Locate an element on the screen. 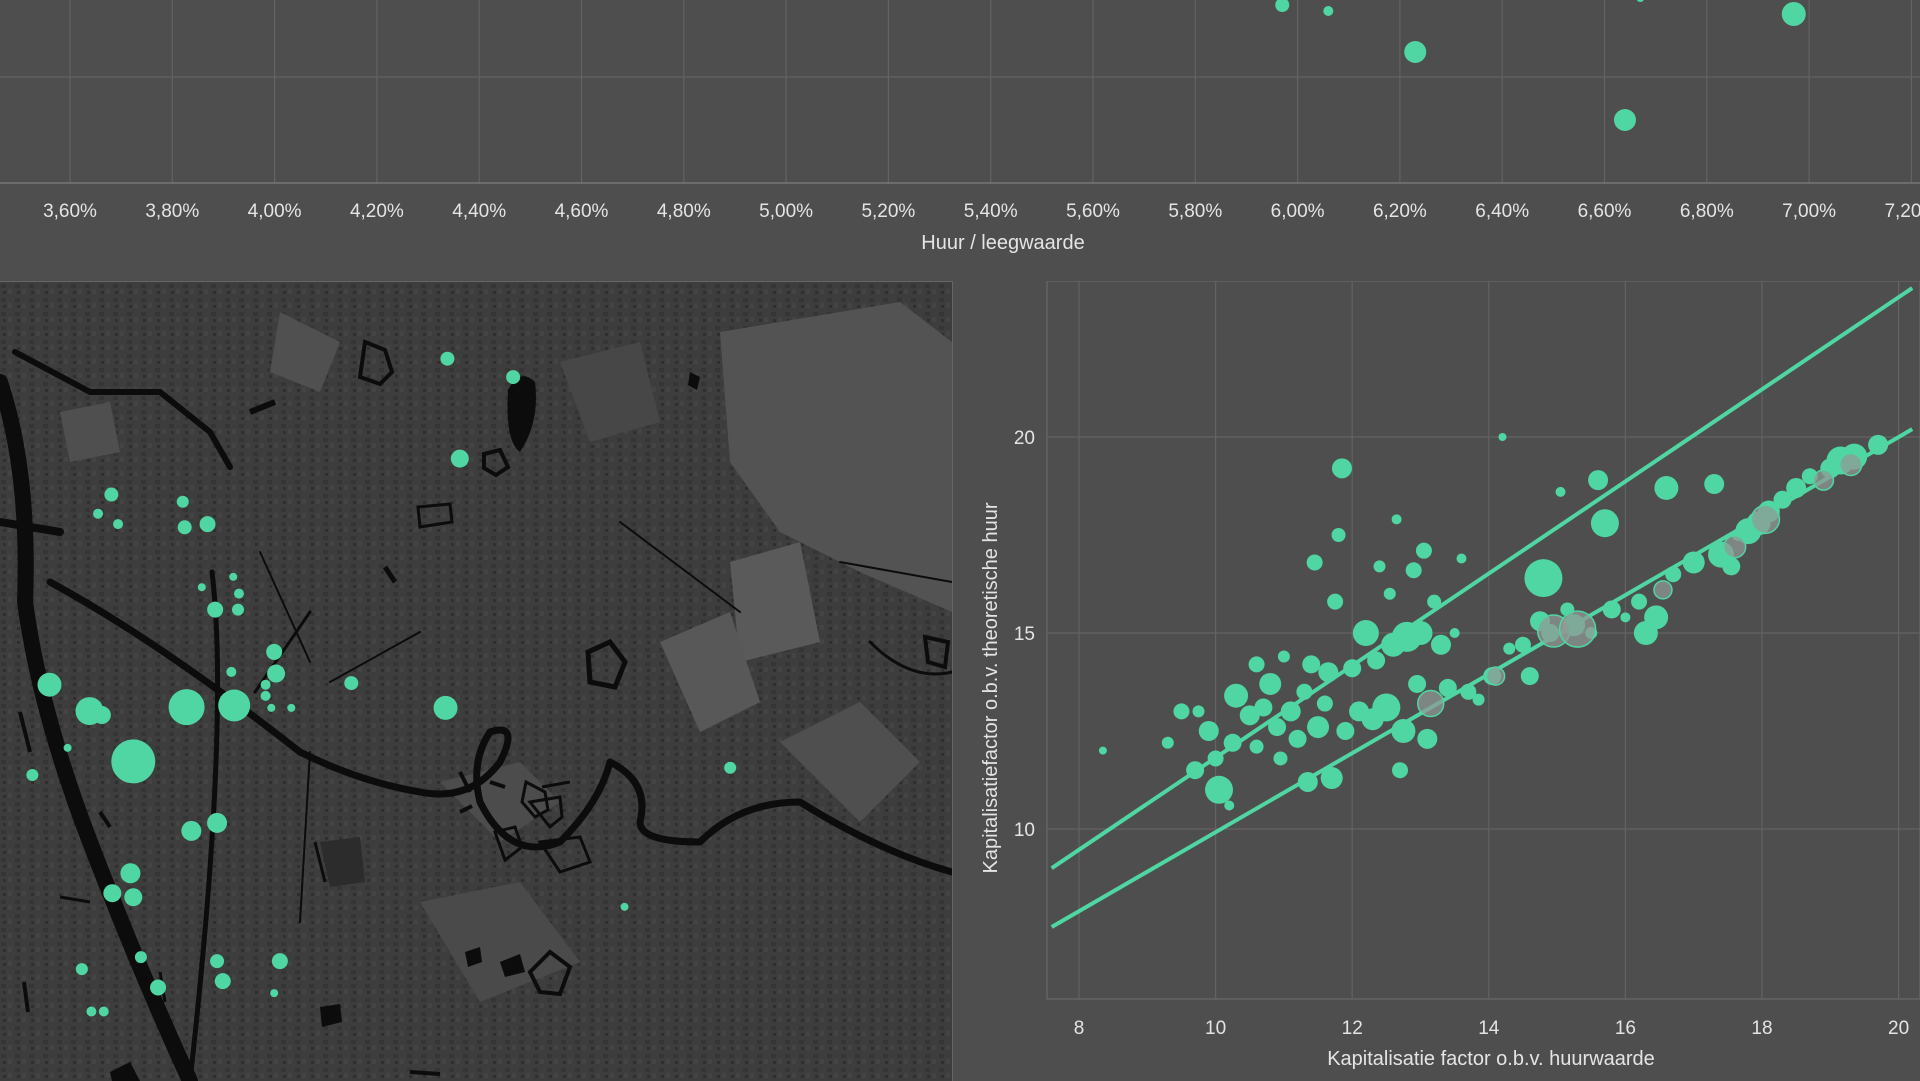  x-tick-label: 5,80% is located at coordinates (1195, 211).